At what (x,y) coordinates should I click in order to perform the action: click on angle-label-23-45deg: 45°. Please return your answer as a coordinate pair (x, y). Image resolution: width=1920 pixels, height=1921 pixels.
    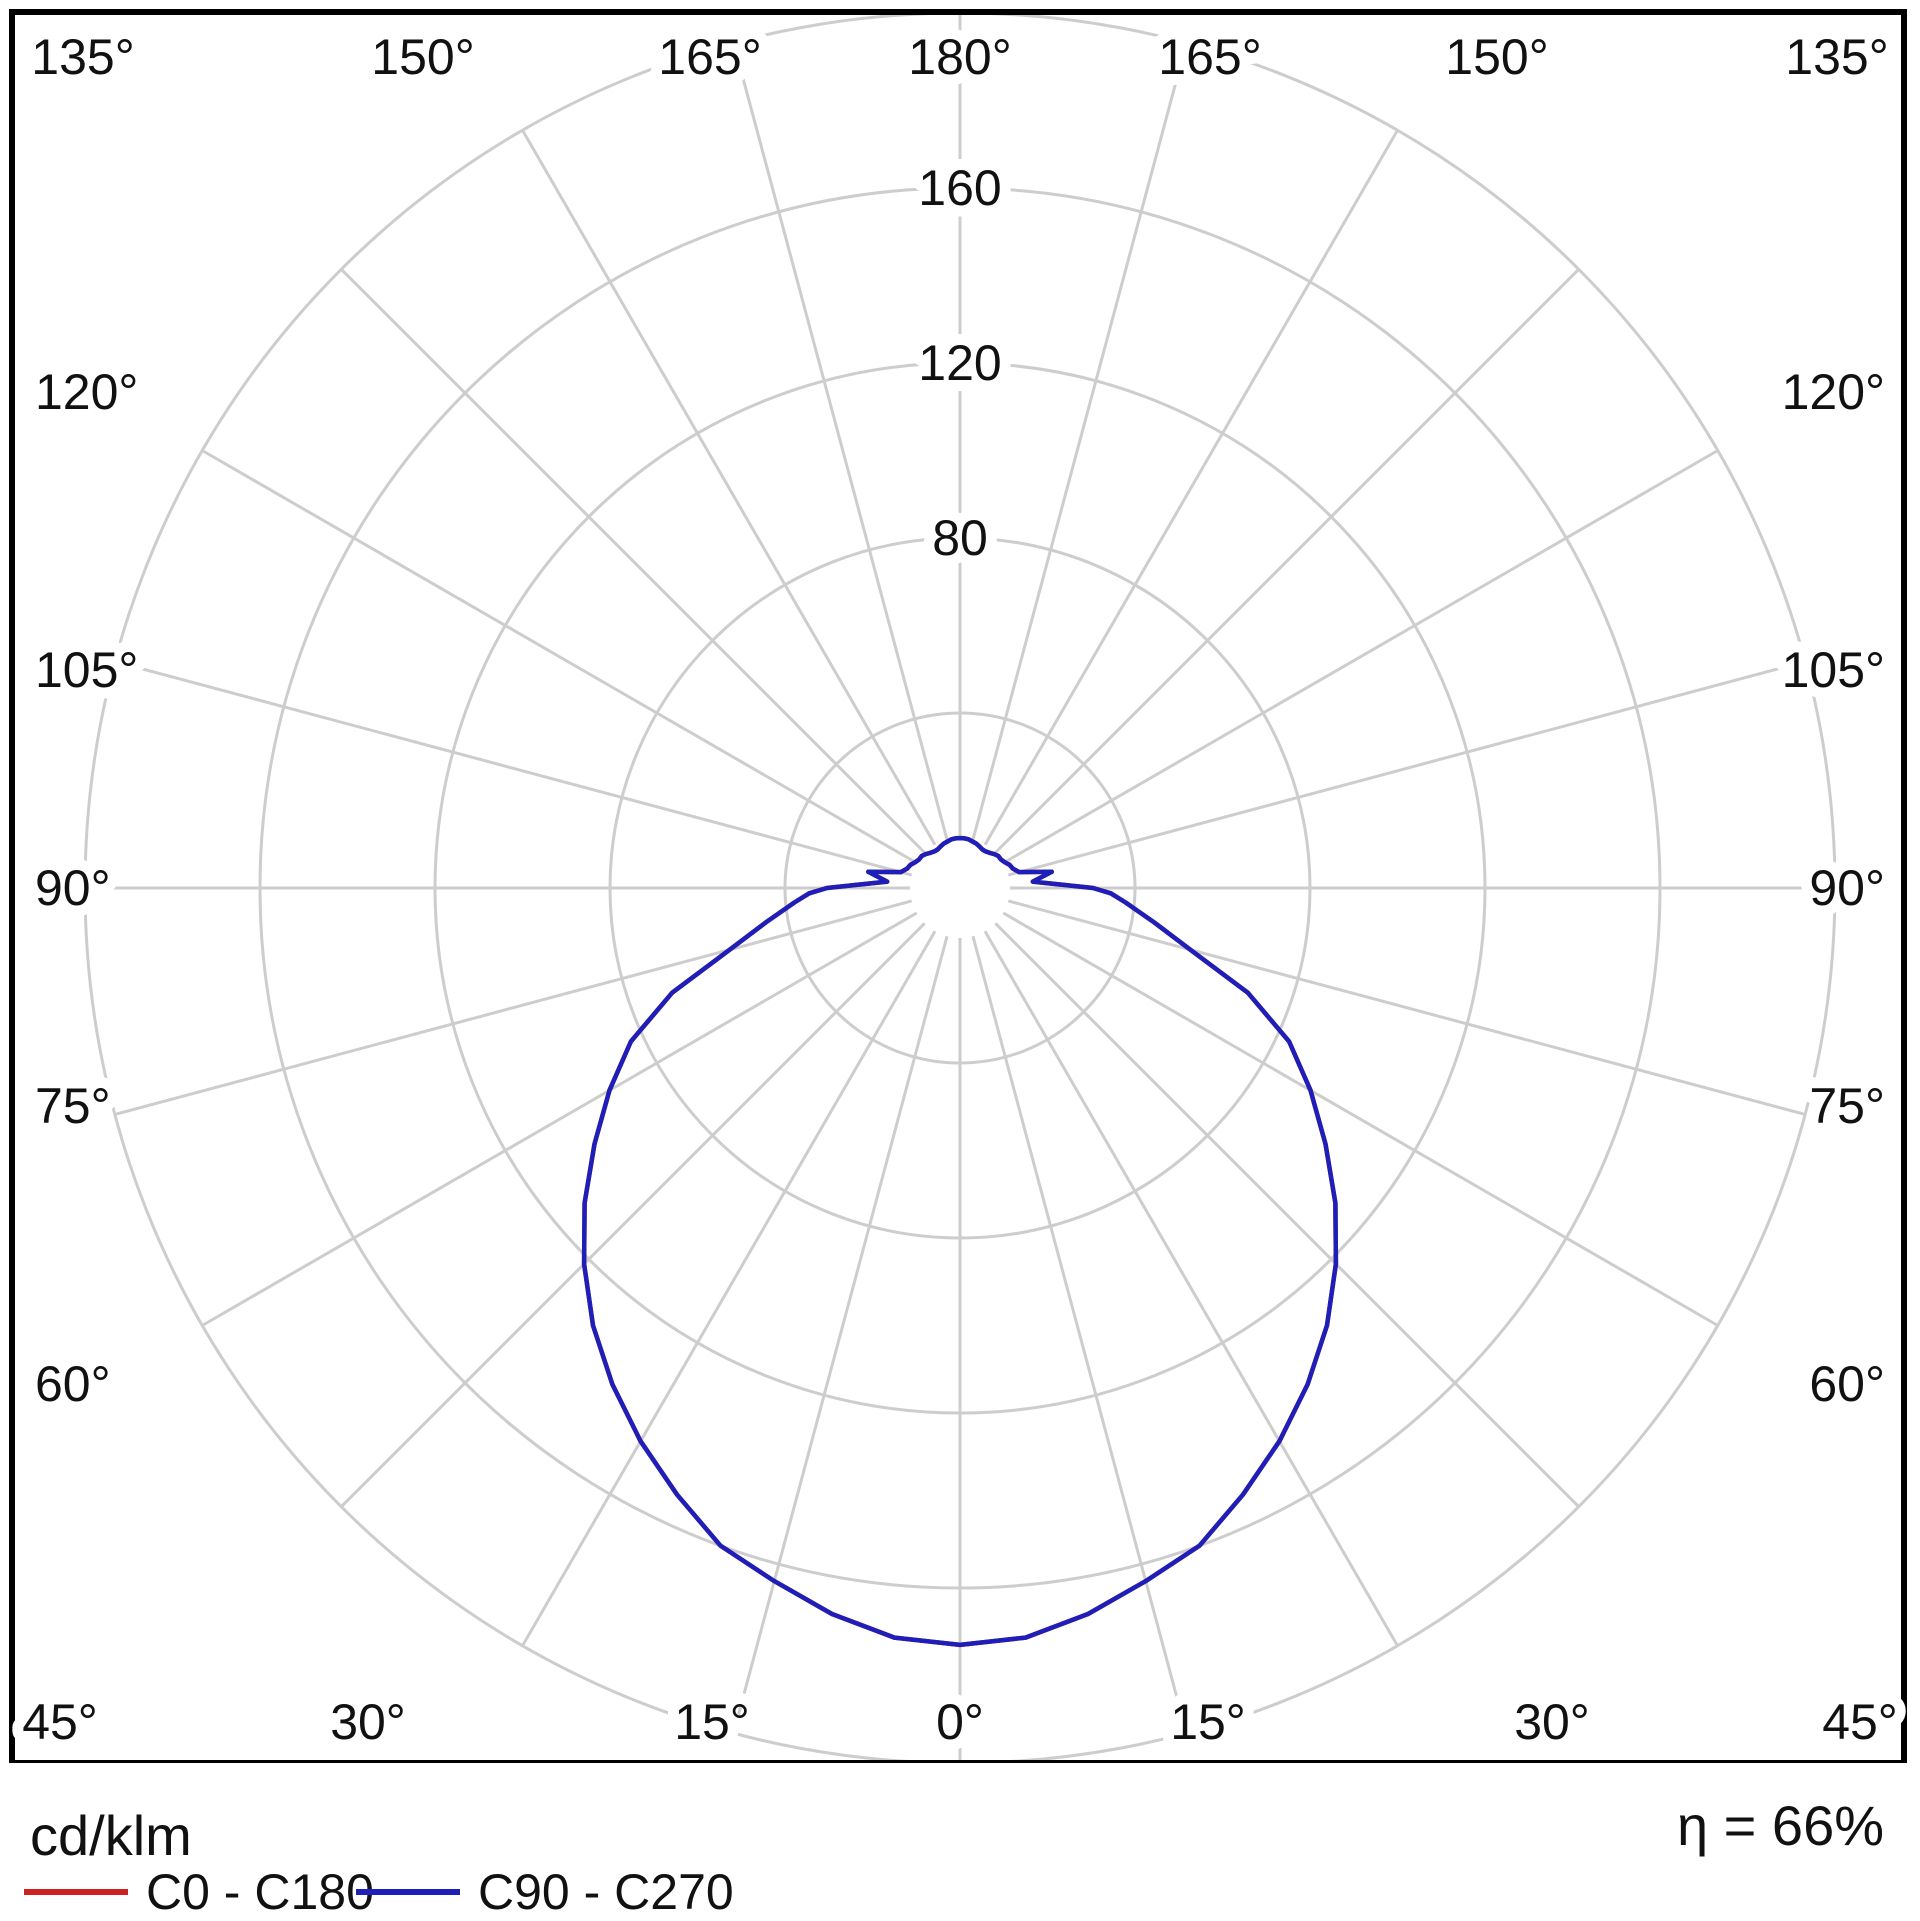
    Looking at the image, I should click on (1860, 1722).